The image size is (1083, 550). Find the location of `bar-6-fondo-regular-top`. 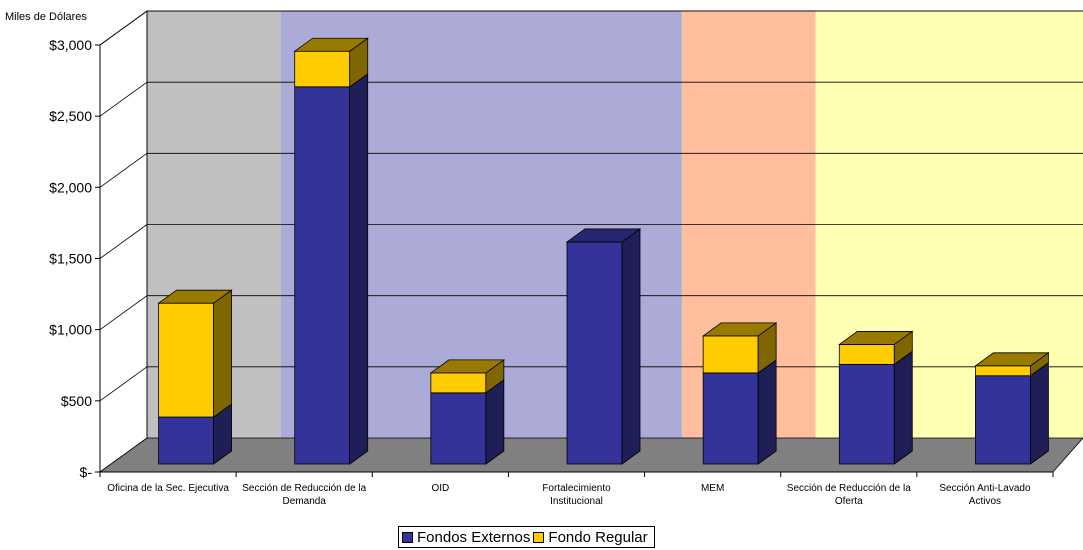

bar-6-fondo-regular-top is located at coordinates (876, 338).